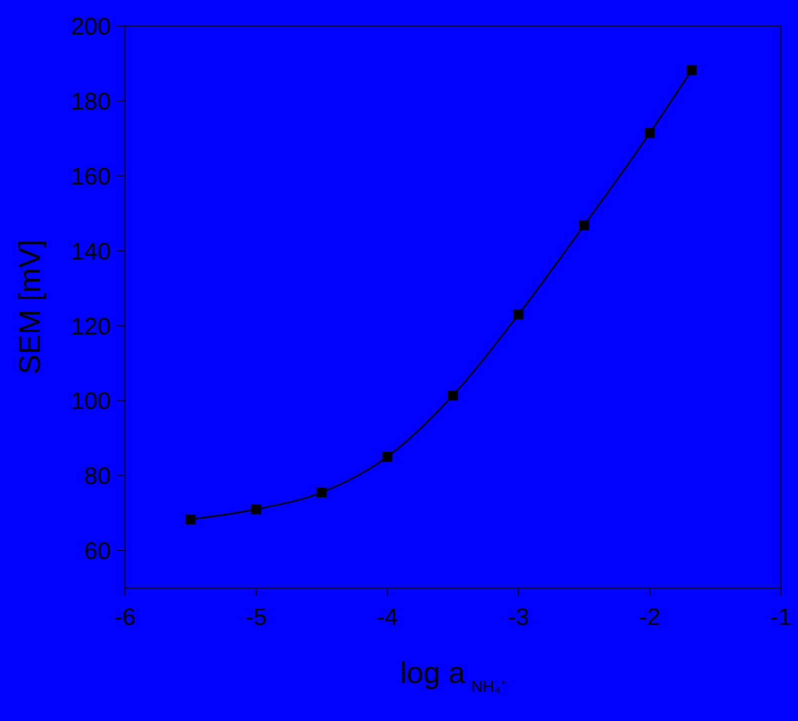 The width and height of the screenshot is (798, 721). I want to click on y-tick-label: 60, so click(97, 552).